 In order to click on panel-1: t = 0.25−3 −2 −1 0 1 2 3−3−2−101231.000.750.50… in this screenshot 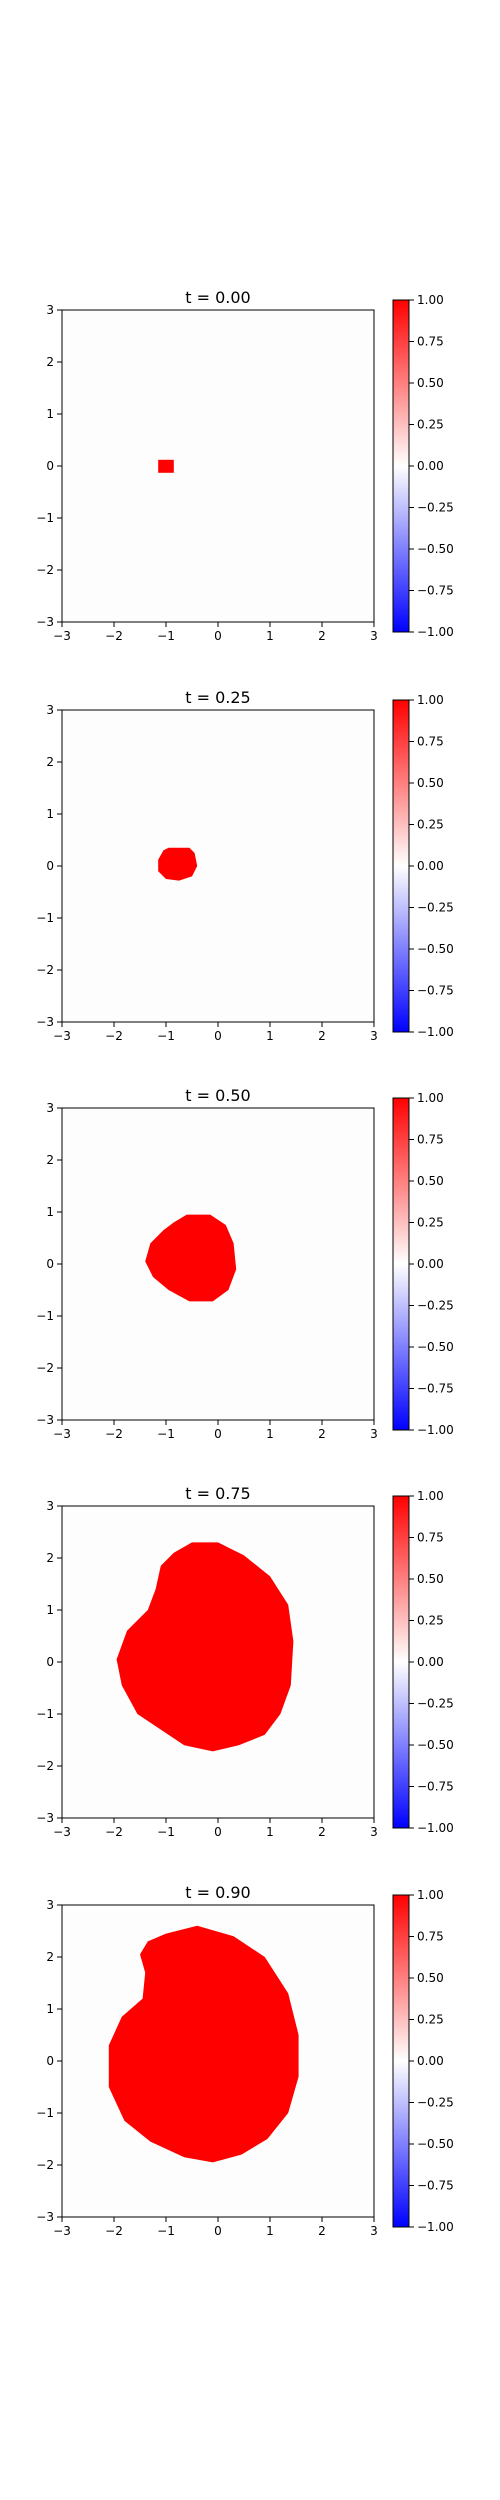, I will do `click(244, 865)`.